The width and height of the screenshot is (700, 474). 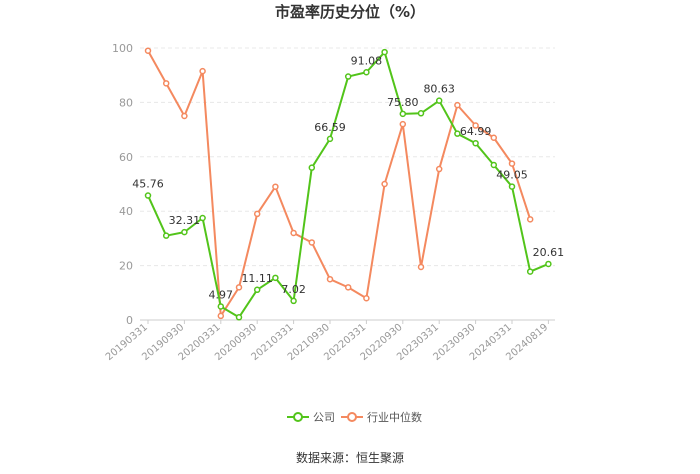 What do you see at coordinates (330, 127) in the screenshot?
I see `data-label-company: 66.59` at bounding box center [330, 127].